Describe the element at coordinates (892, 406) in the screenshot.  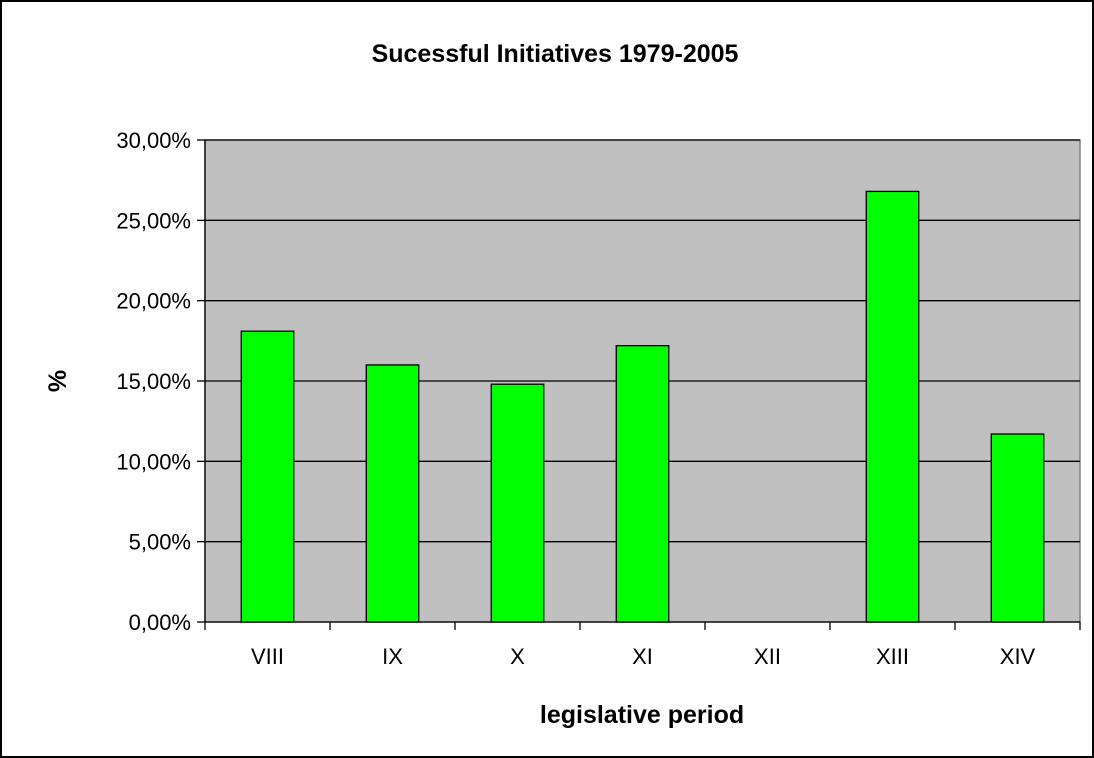
I see `bar-xiii` at that location.